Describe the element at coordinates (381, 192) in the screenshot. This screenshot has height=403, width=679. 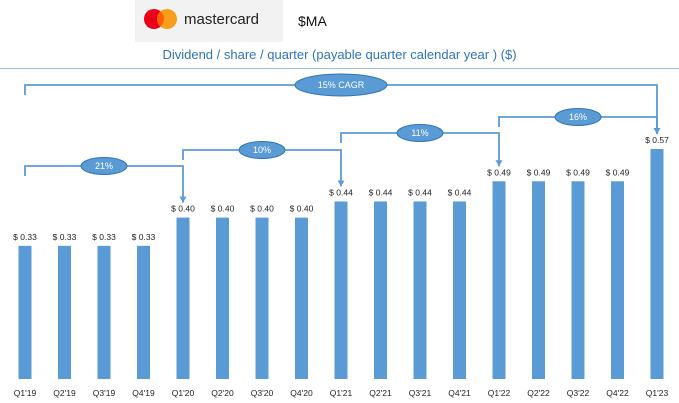
I see `value-label-9: $ 0.44` at that location.